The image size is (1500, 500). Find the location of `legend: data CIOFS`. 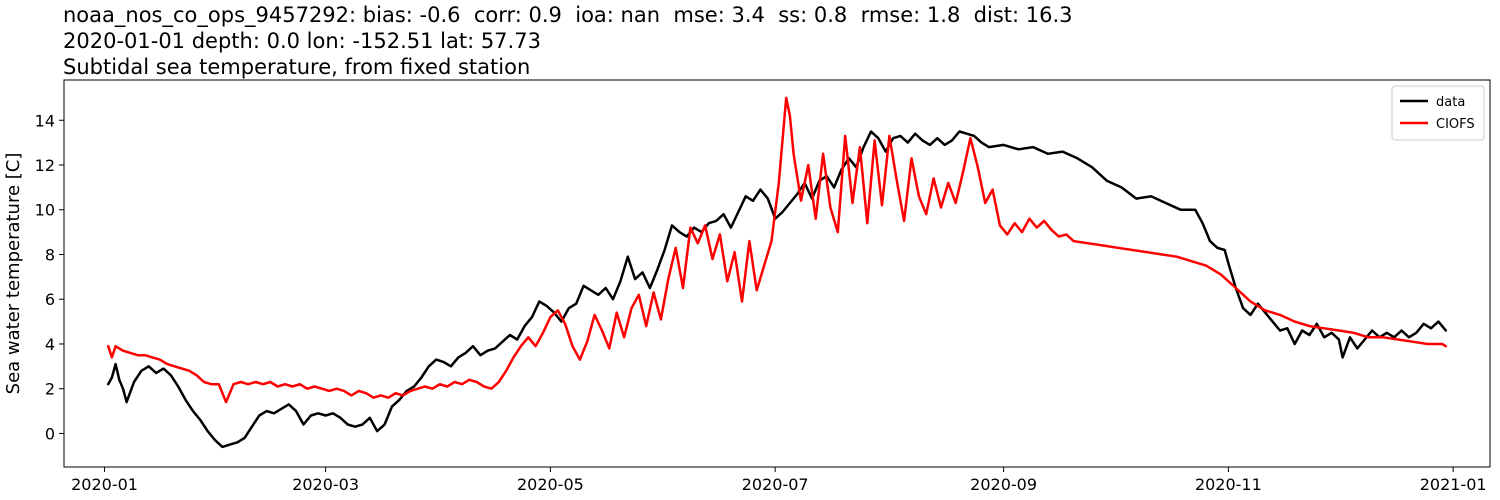

legend: data CIOFS is located at coordinates (1438, 113).